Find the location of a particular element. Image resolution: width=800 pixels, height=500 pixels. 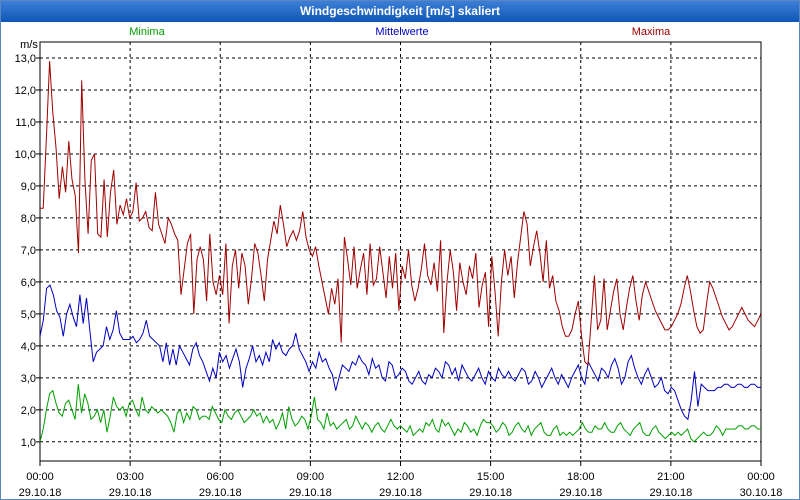

y-tick-label: 12,0 is located at coordinates (25, 91).